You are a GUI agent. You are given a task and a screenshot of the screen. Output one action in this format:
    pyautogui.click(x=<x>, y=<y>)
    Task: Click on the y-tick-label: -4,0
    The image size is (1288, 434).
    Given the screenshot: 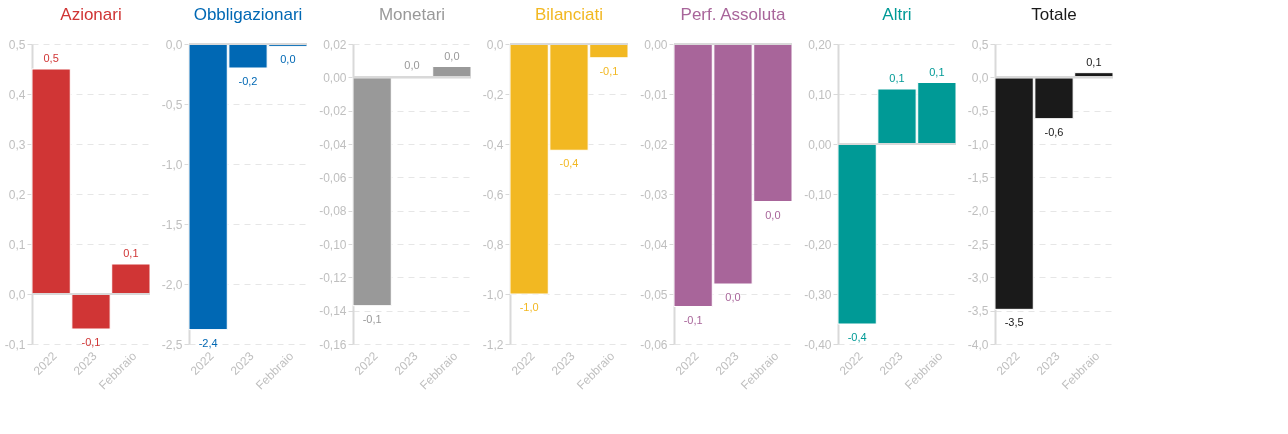 What is the action you would take?
    pyautogui.click(x=978, y=344)
    